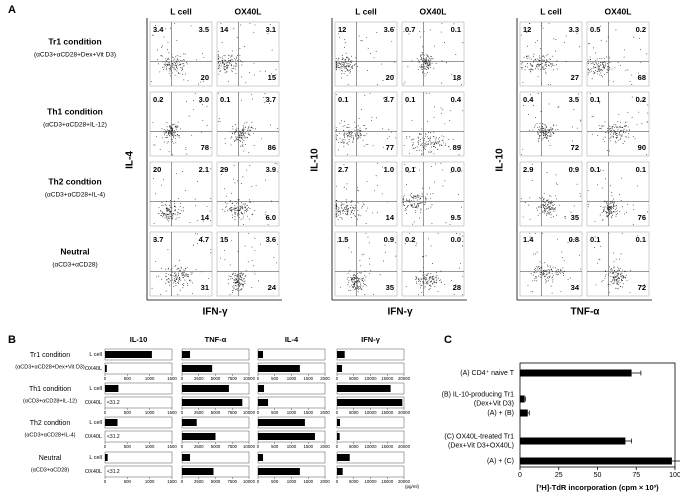  What do you see at coordinates (598, 475) in the screenshot?
I see `x-tick-label: 50` at bounding box center [598, 475].